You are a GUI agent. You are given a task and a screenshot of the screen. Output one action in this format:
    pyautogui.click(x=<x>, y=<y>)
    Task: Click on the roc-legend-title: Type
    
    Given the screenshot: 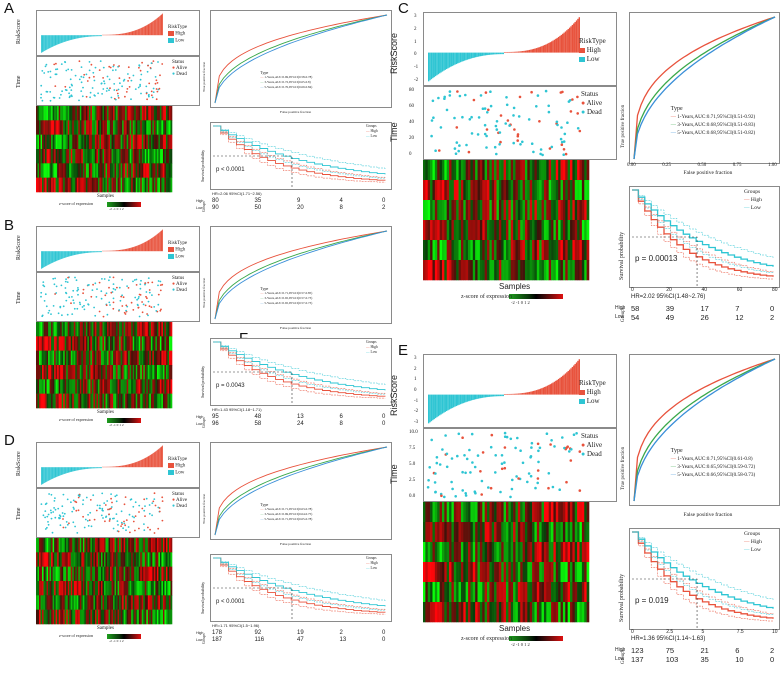 What is the action you would take?
    pyautogui.click(x=264, y=72)
    